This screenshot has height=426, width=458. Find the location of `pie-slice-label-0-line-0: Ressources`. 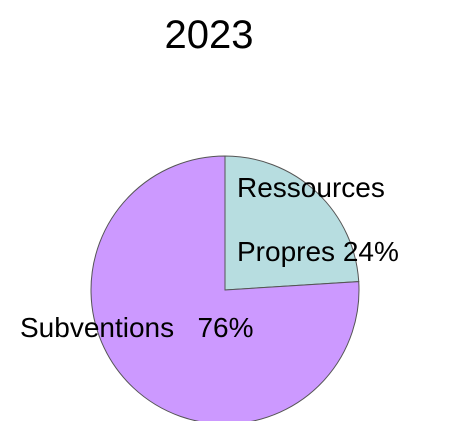

pie-slice-label-0-line-0: Ressources is located at coordinates (311, 187).